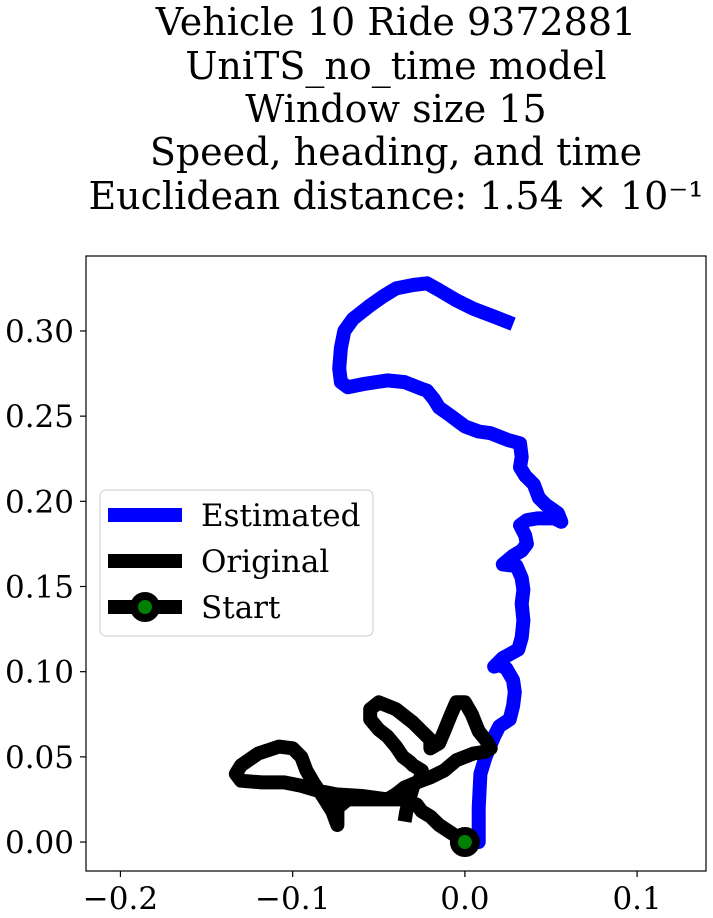  I want to click on x-tick-label: −0.1, so click(292, 899).